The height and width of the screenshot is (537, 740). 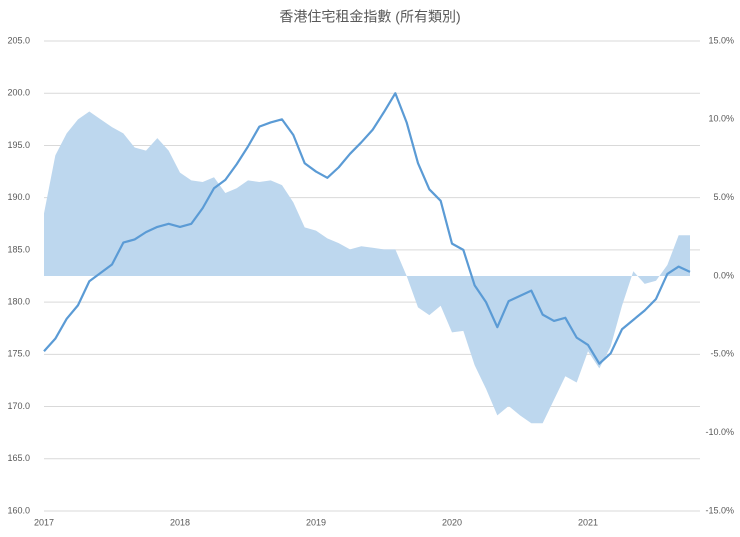 I want to click on y-tick-label: 190.0, so click(x=18, y=197).